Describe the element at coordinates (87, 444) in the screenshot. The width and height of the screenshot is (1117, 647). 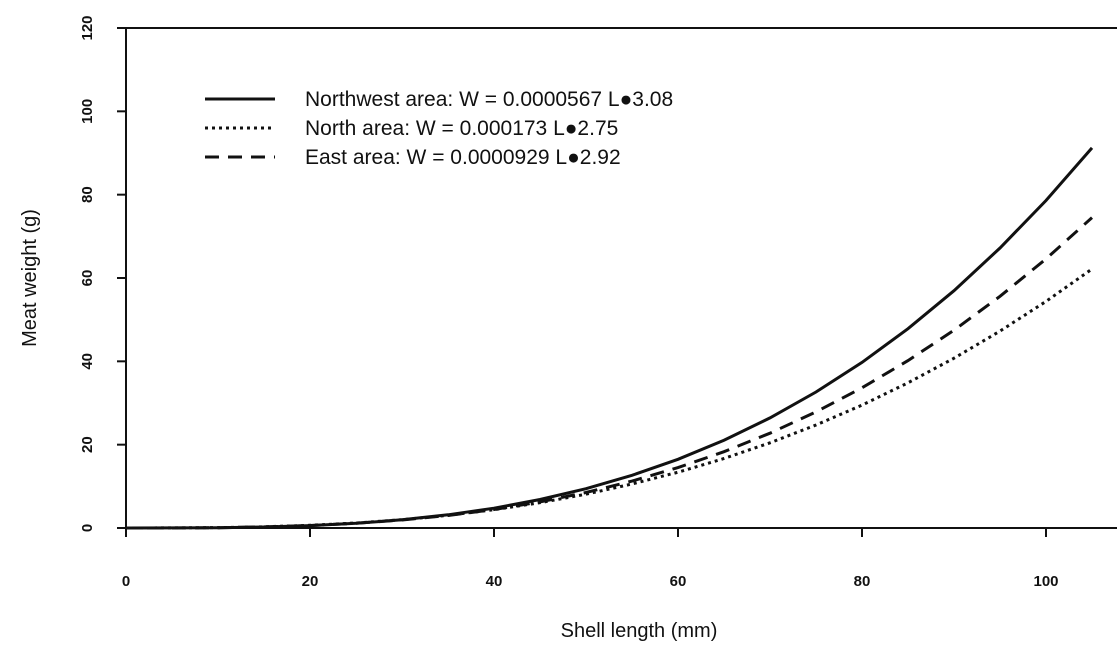
I see `y-tick-label: 20` at that location.